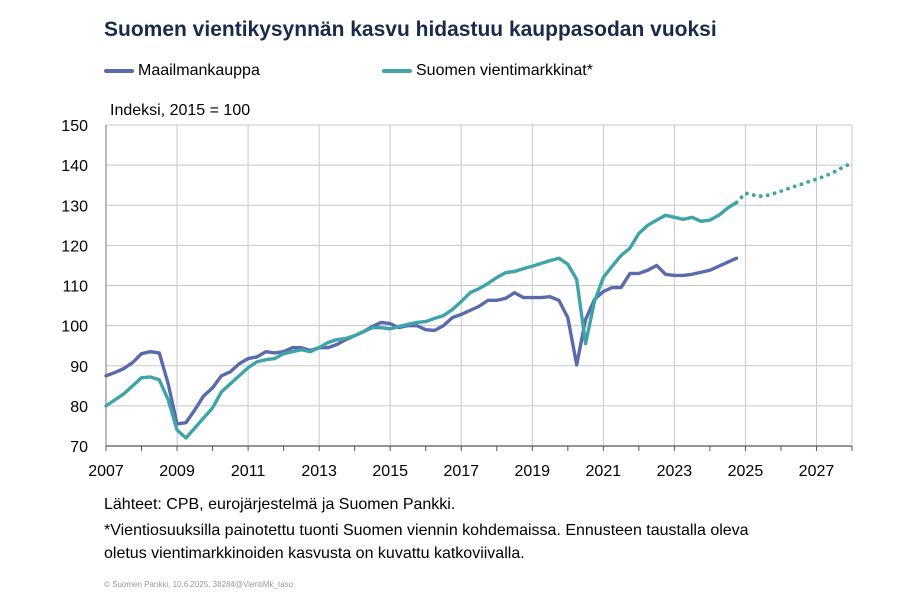  What do you see at coordinates (794, 183) in the screenshot?
I see `forecast-line` at bounding box center [794, 183].